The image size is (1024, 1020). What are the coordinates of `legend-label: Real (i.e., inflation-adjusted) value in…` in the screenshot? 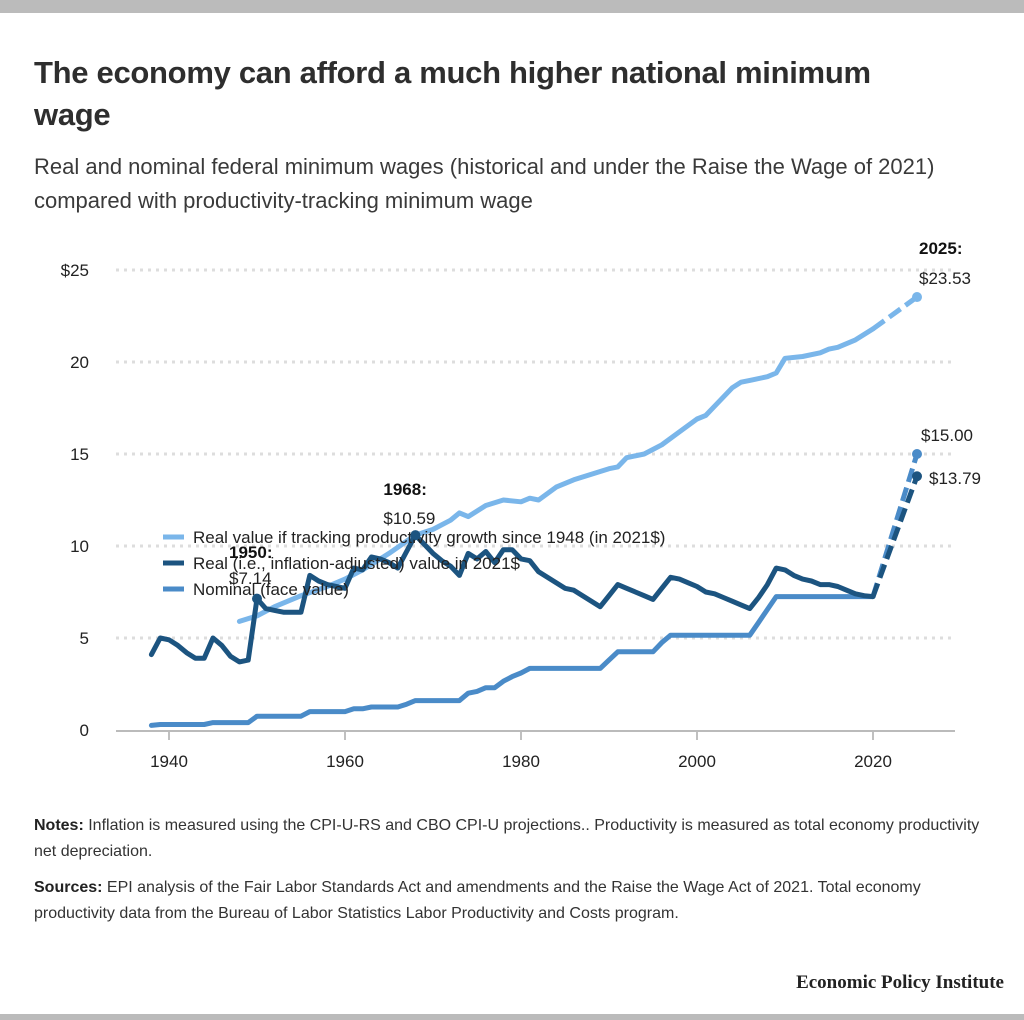 It's located at (357, 563).